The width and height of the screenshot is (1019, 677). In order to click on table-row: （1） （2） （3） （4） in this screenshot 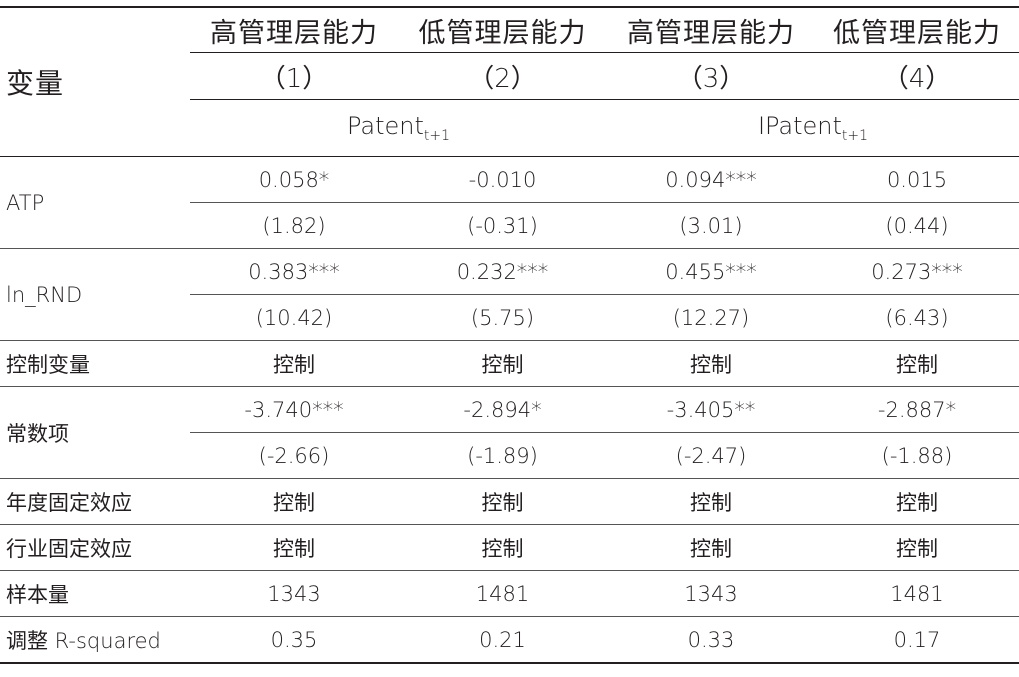, I will do `click(509, 76)`.